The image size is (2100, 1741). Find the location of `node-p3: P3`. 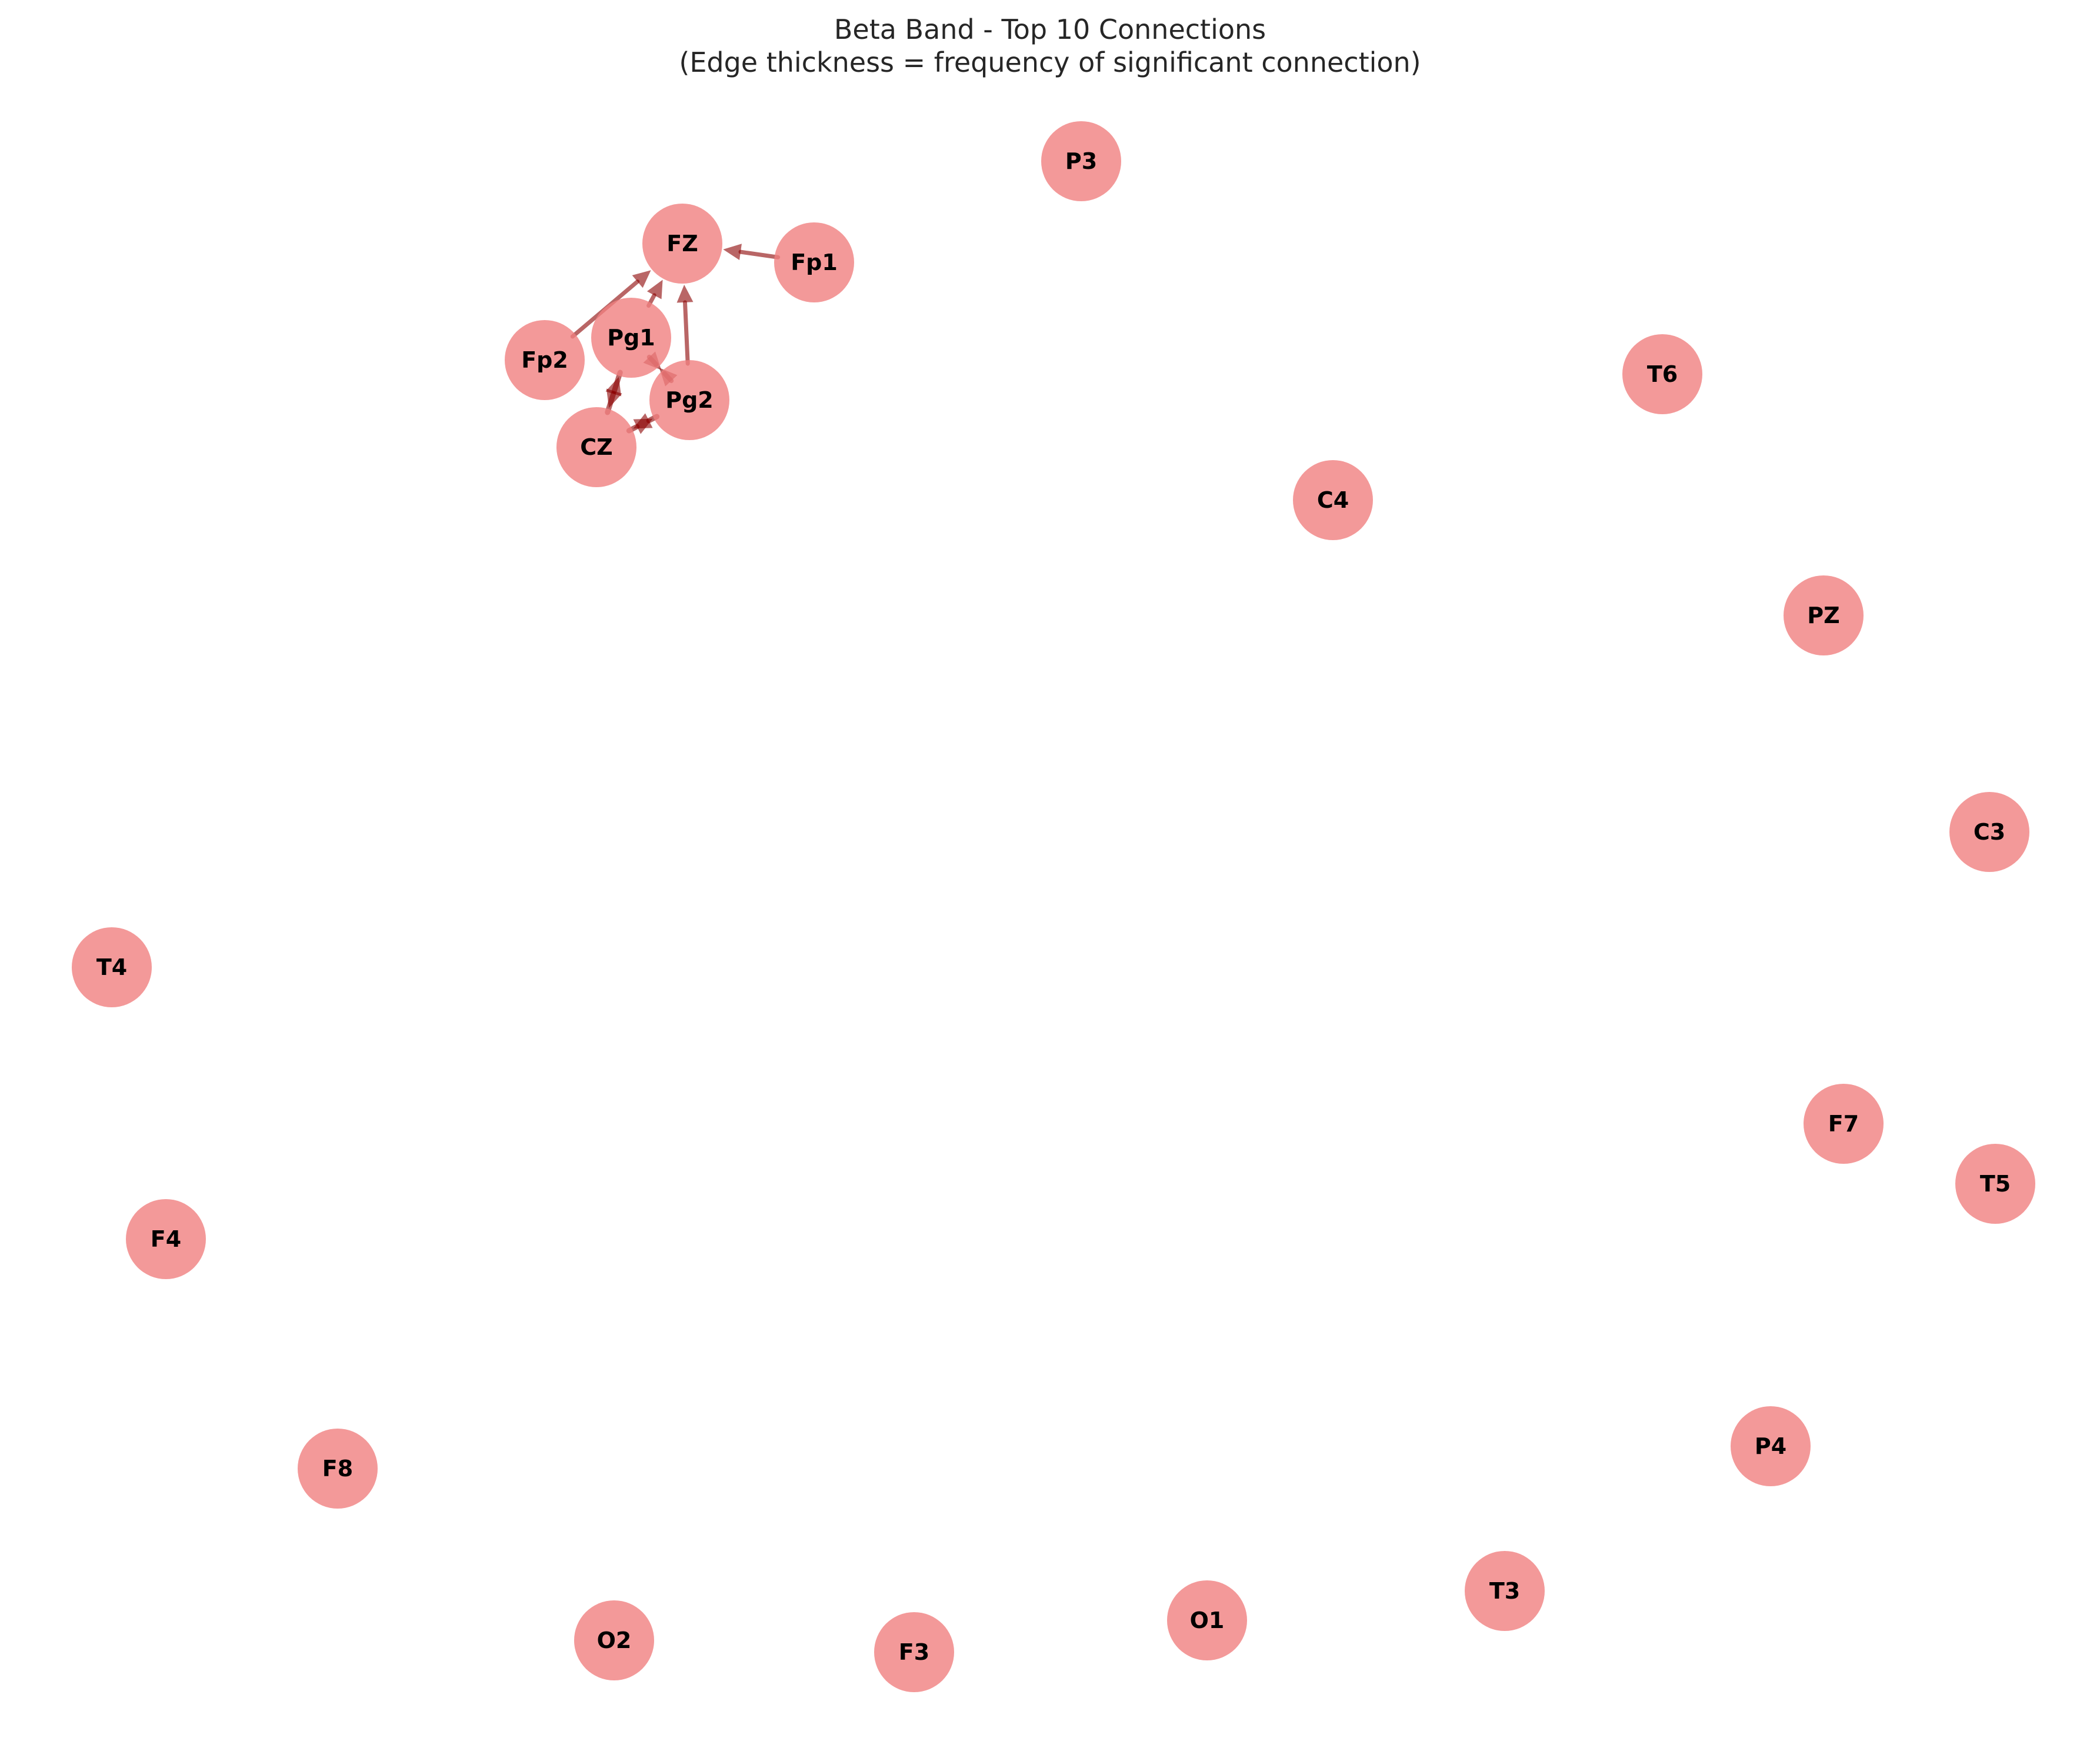

node-p3: P3 is located at coordinates (1081, 161).